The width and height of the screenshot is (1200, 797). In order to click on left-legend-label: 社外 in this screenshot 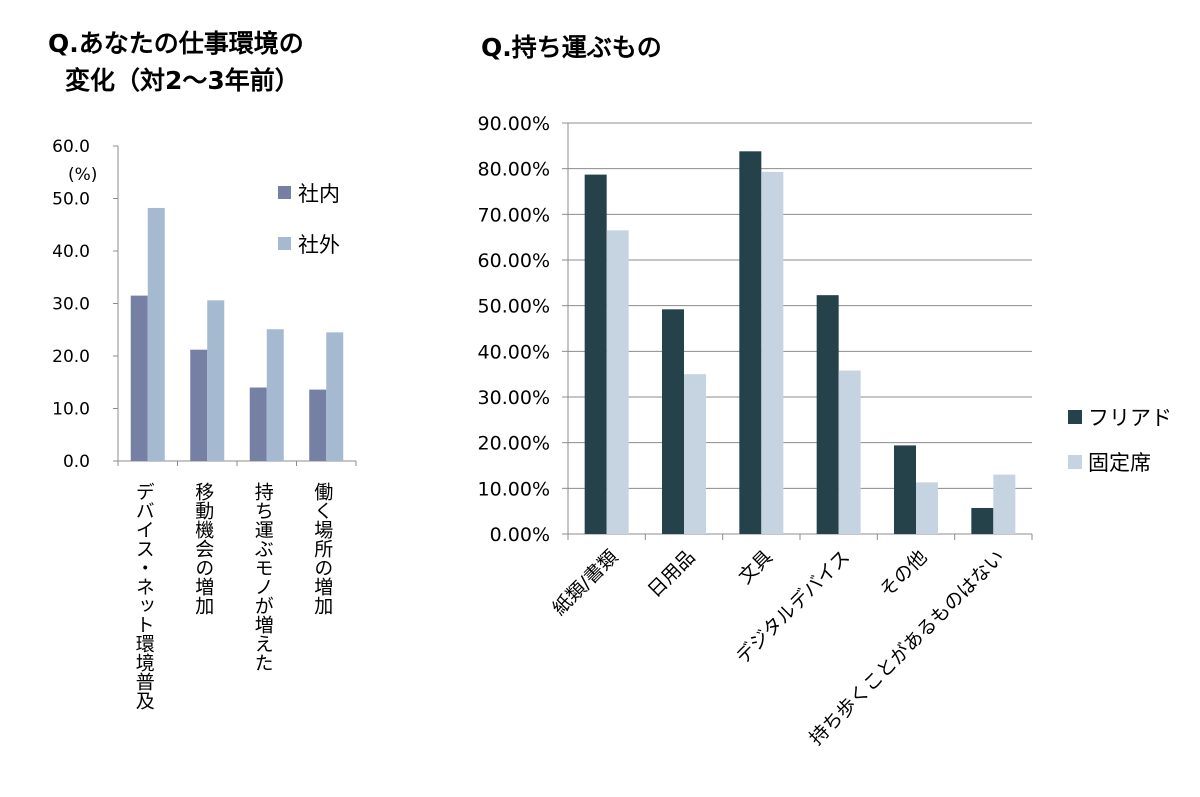, I will do `click(319, 245)`.